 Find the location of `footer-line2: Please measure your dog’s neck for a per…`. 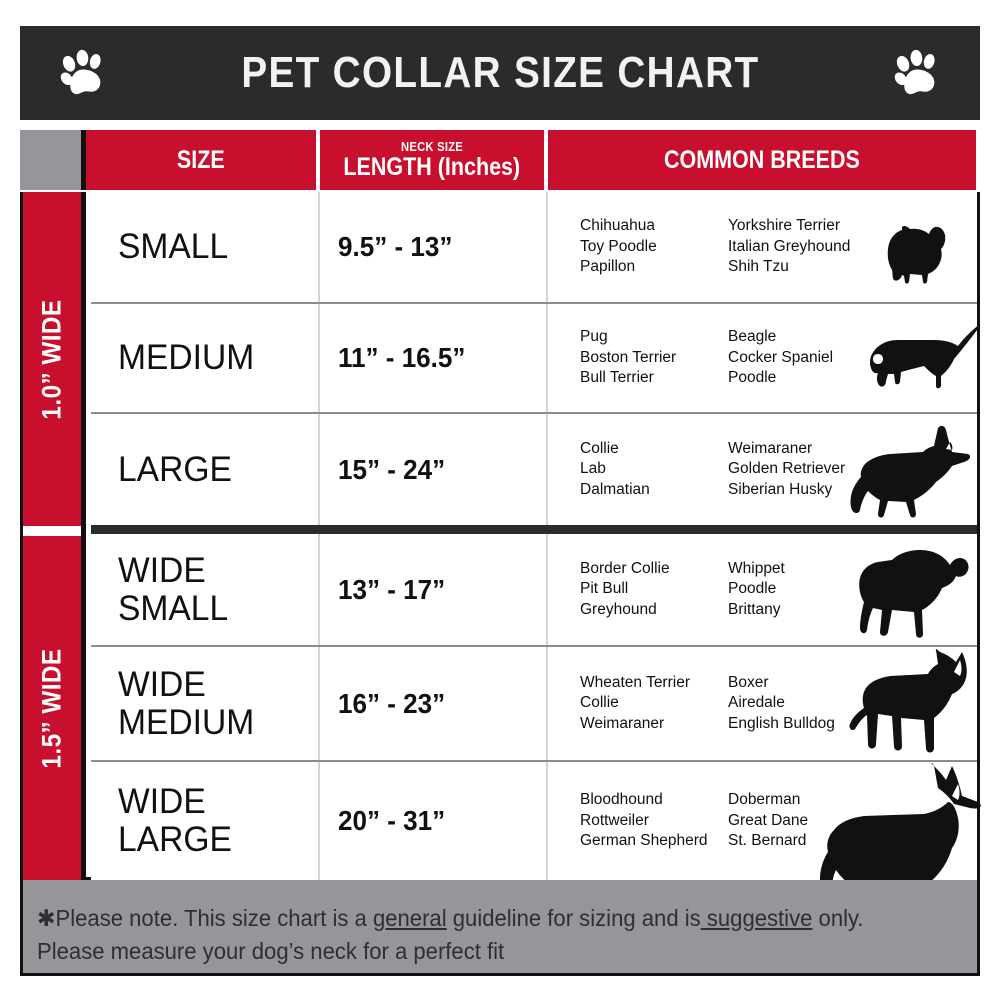

footer-line2: Please measure your dog’s neck for a per… is located at coordinates (271, 951).